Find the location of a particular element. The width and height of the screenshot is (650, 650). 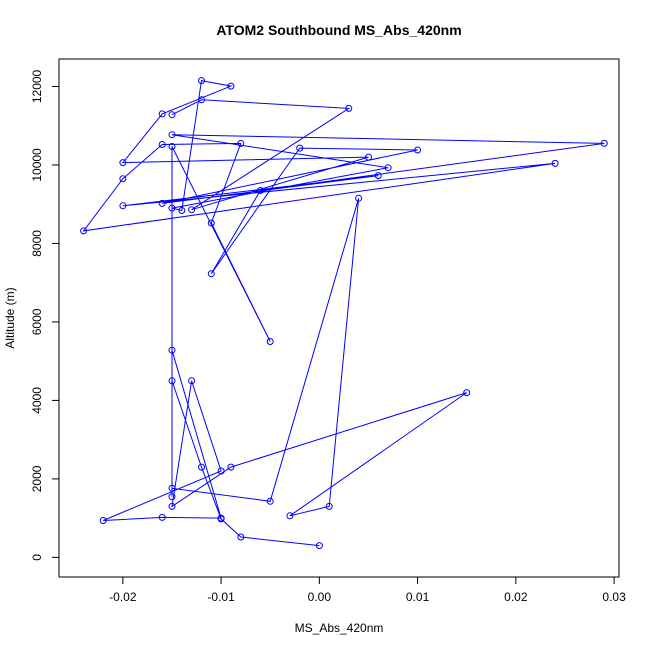

y-tick-label: 6000 is located at coordinates (37, 321).